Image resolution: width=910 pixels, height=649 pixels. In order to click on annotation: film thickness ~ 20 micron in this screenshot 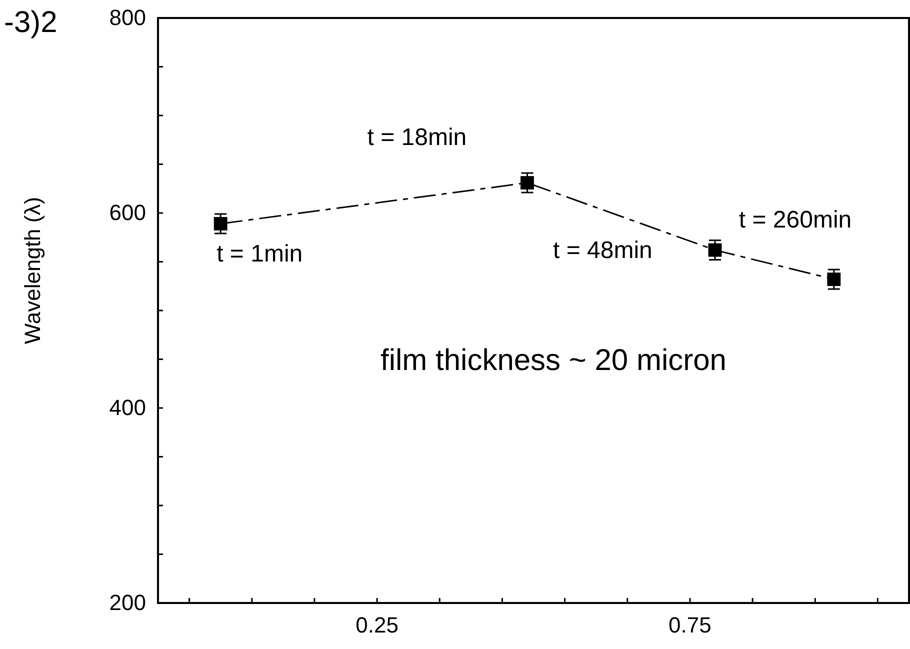, I will do `click(553, 360)`.